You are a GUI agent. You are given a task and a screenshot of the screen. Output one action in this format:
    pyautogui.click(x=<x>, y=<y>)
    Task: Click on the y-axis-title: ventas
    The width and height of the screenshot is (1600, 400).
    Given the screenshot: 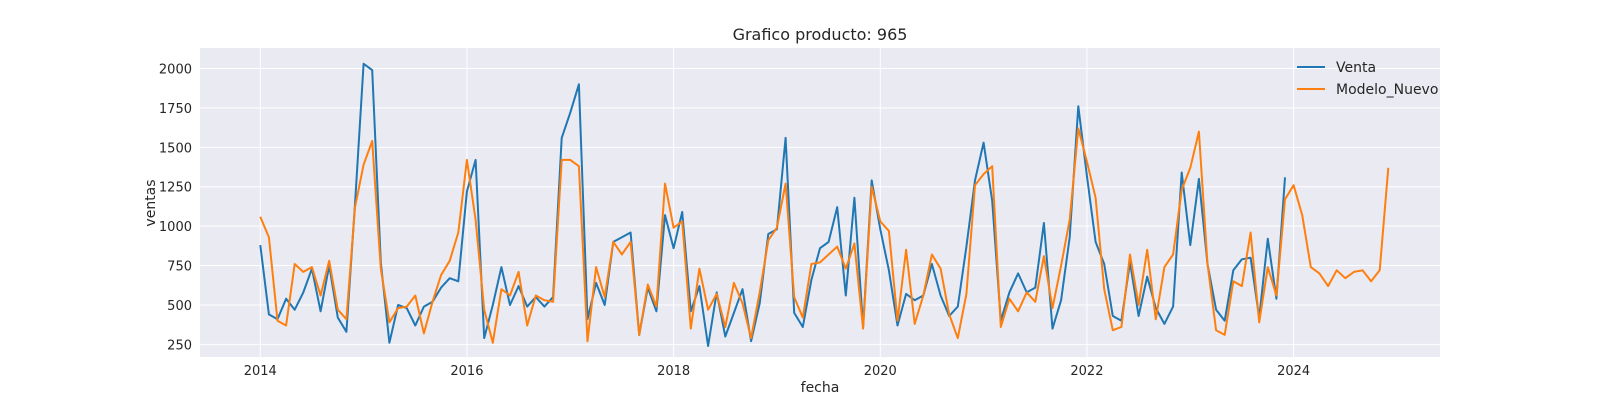 What is the action you would take?
    pyautogui.click(x=151, y=202)
    